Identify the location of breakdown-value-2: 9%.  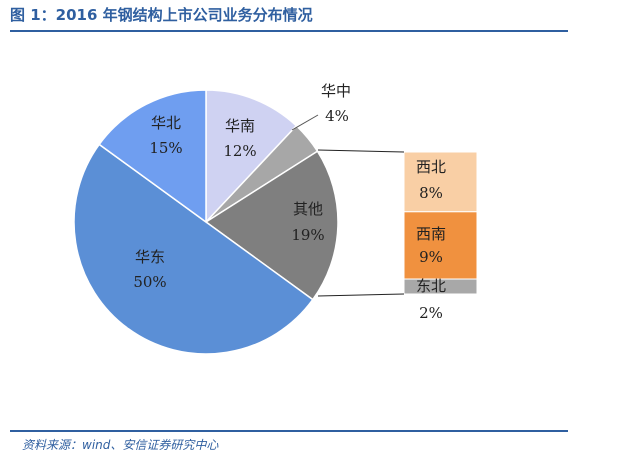
(431, 257).